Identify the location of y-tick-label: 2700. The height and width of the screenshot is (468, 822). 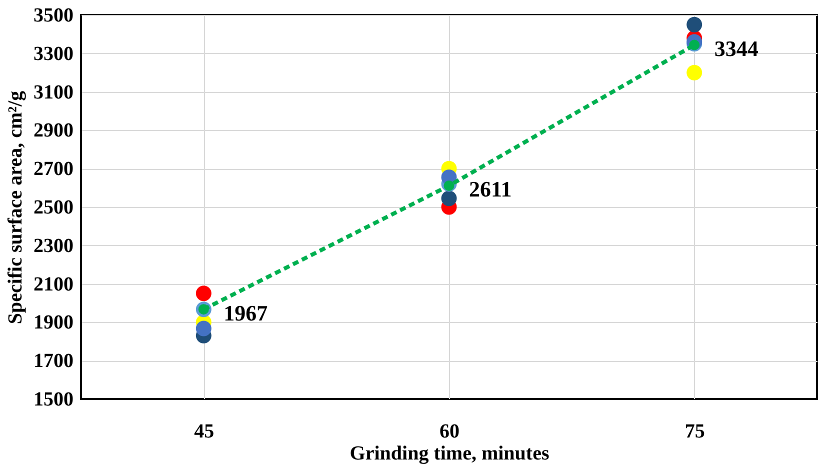
(54, 169).